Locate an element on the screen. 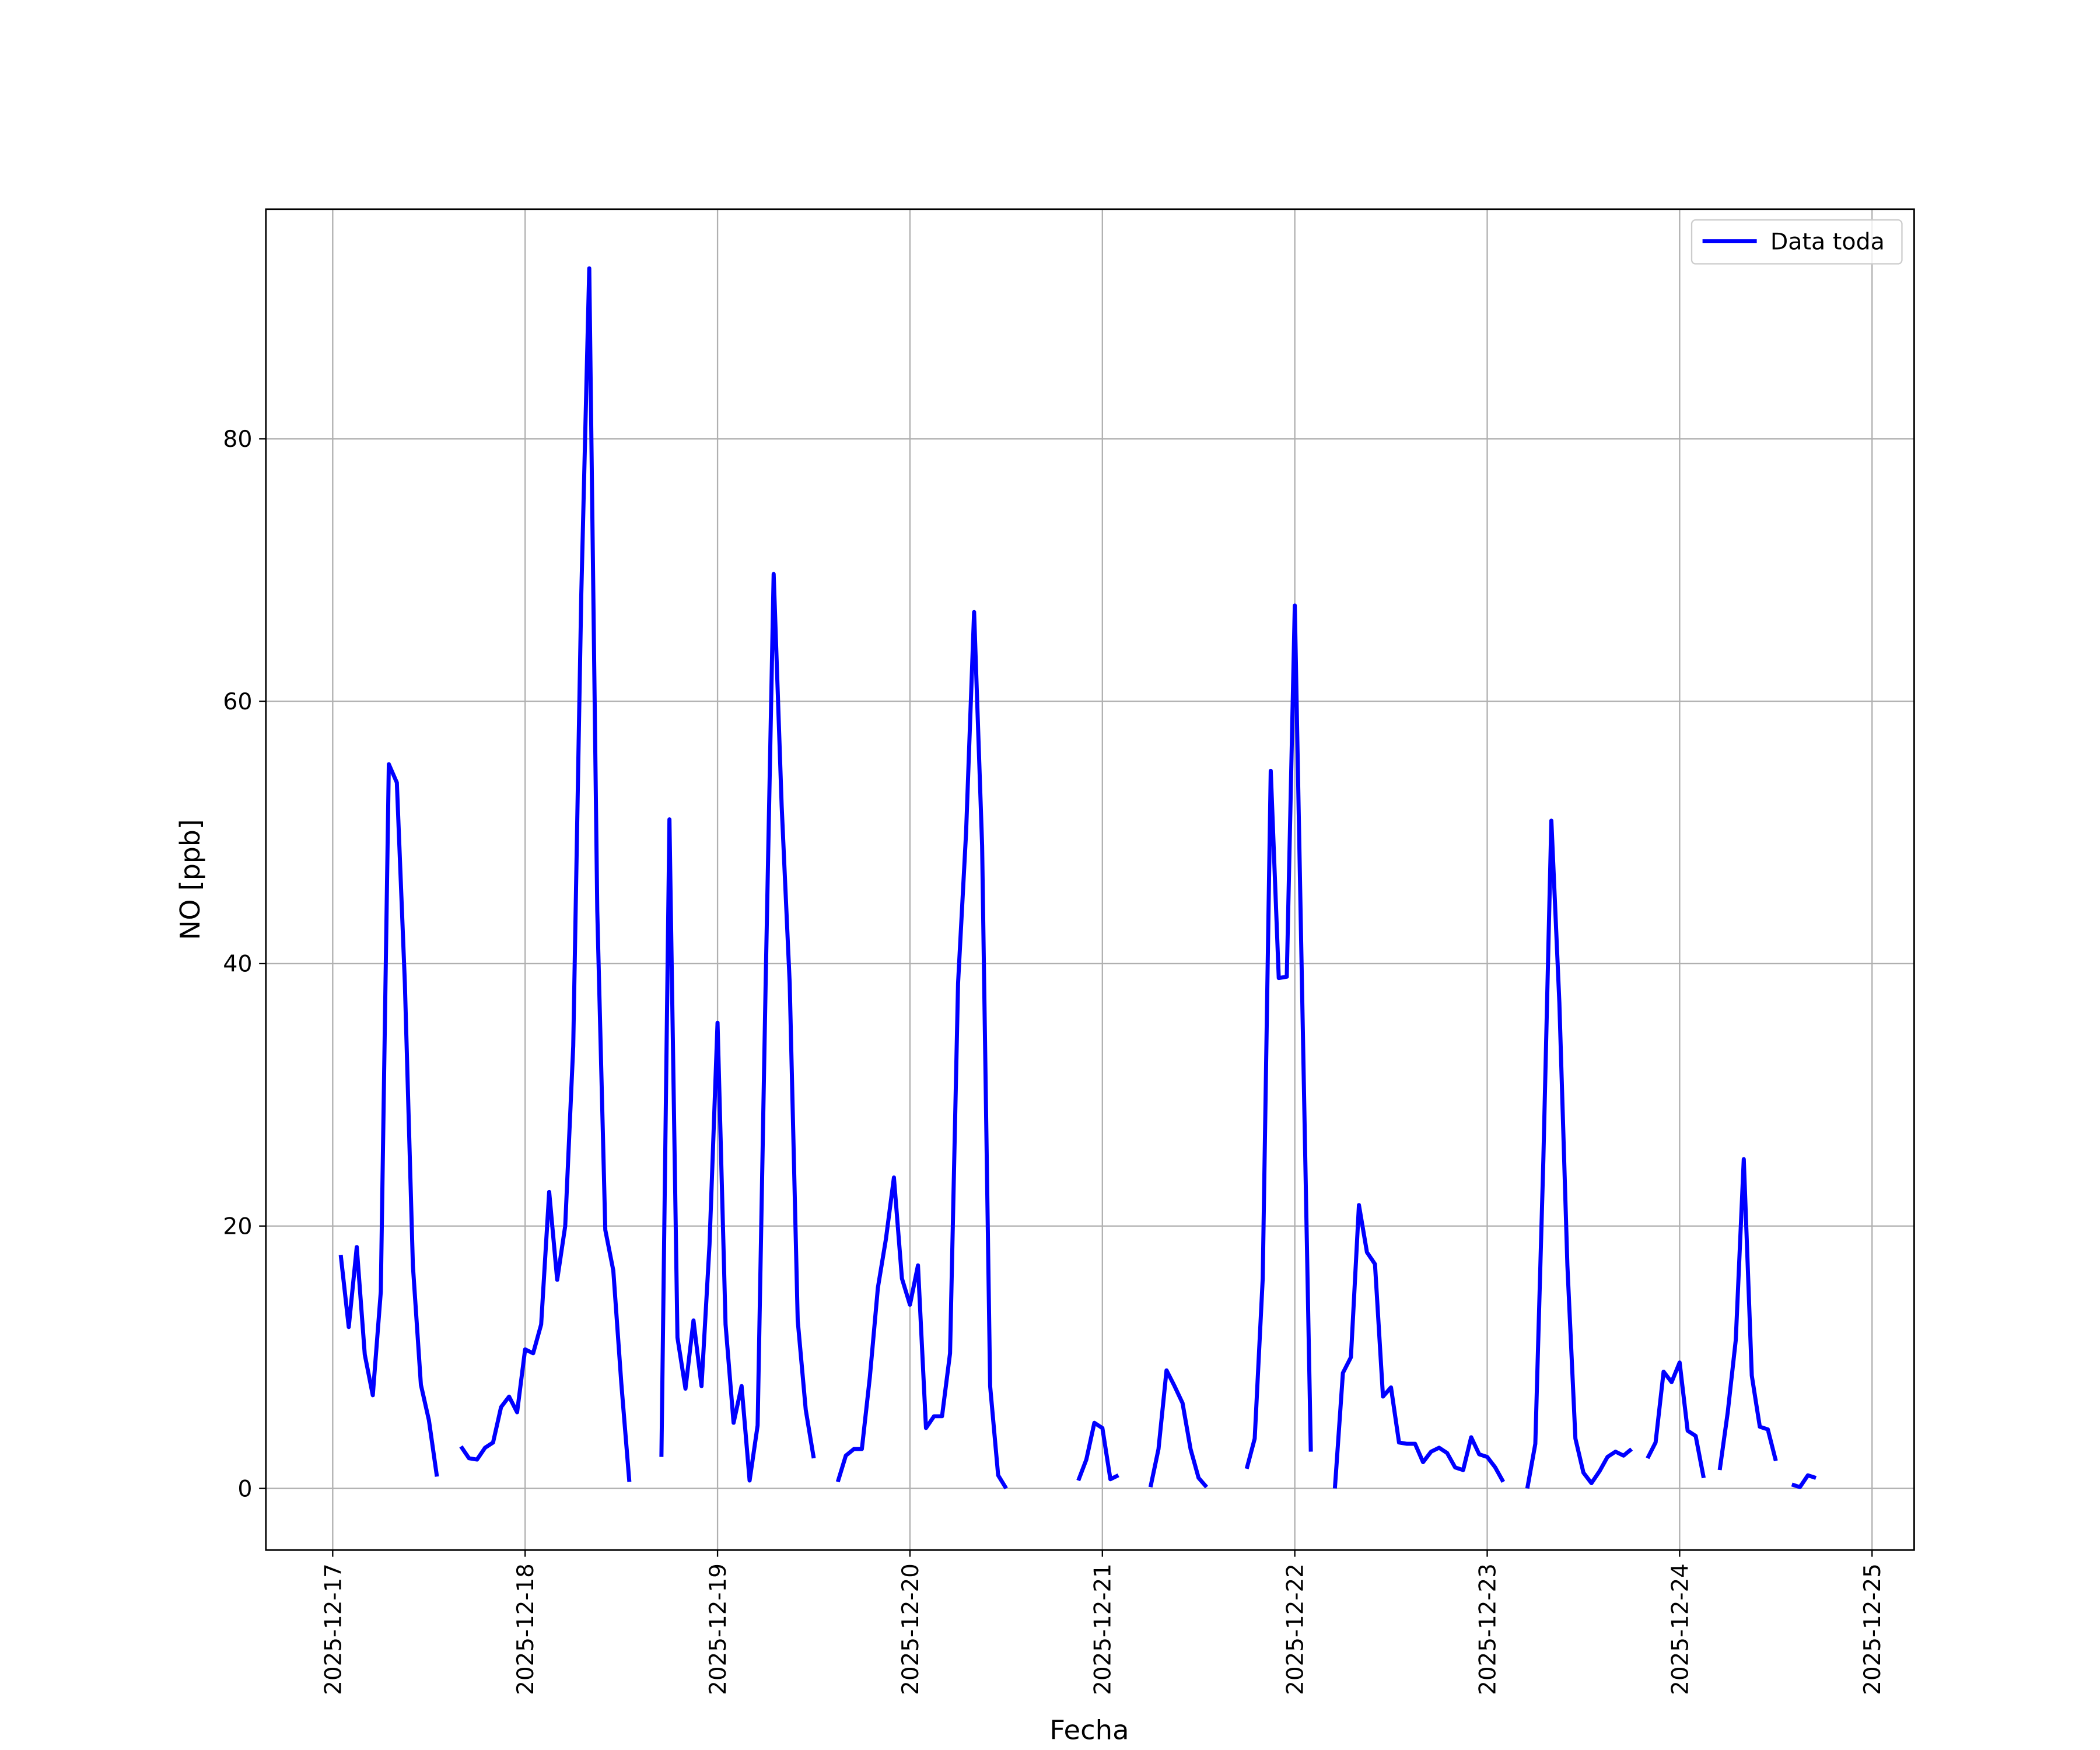  y-tick-label: 40 is located at coordinates (237, 964).